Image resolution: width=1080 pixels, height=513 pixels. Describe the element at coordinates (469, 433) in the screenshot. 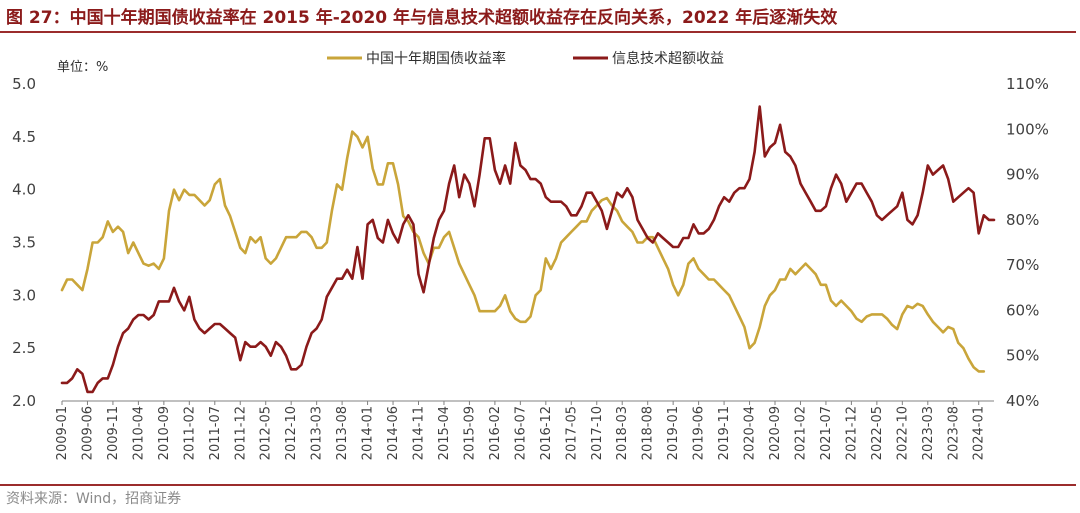

I see `x-tick-label: 2015-09` at that location.